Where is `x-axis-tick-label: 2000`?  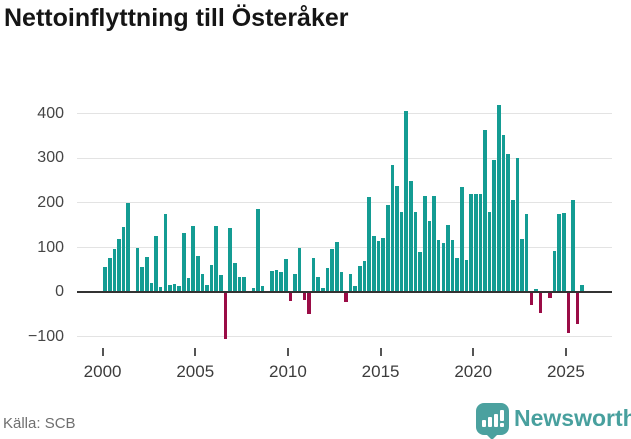
x-axis-tick-label: 2000 is located at coordinates (102, 371).